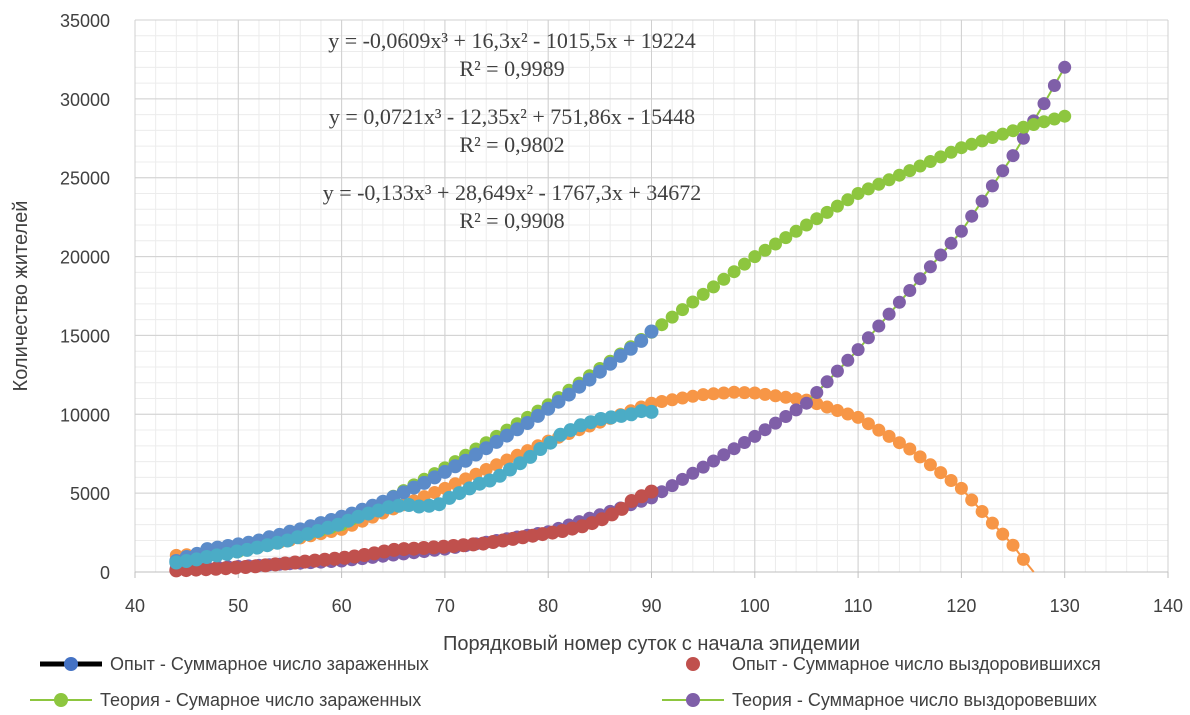 This screenshot has width=1190, height=715. Describe the element at coordinates (548, 606) in the screenshot. I see `x-tick-label: 80` at that location.